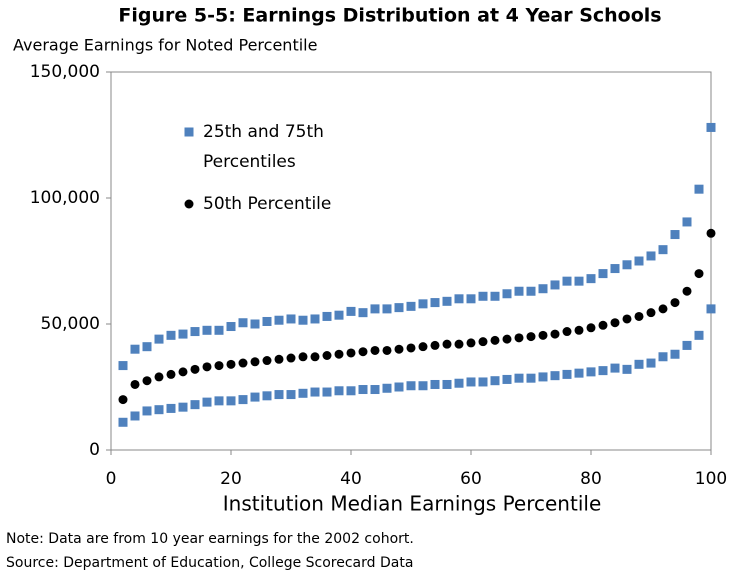 This screenshot has height=575, width=733. What do you see at coordinates (70, 324) in the screenshot?
I see `y-tick-label: 50,000` at bounding box center [70, 324].